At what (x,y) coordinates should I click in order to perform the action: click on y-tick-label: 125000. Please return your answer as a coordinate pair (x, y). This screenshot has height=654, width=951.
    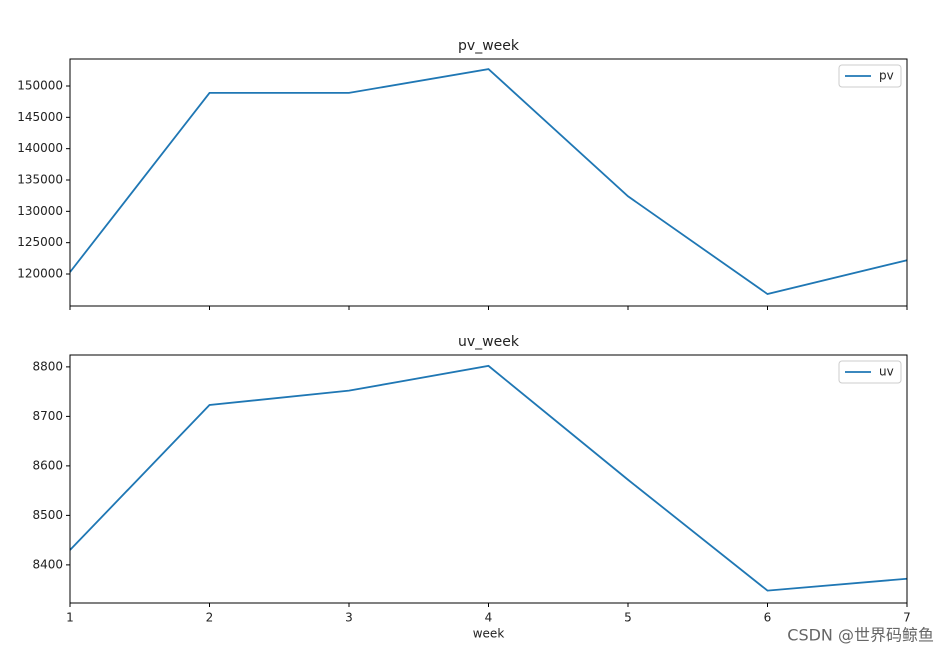
    Looking at the image, I should click on (40, 242).